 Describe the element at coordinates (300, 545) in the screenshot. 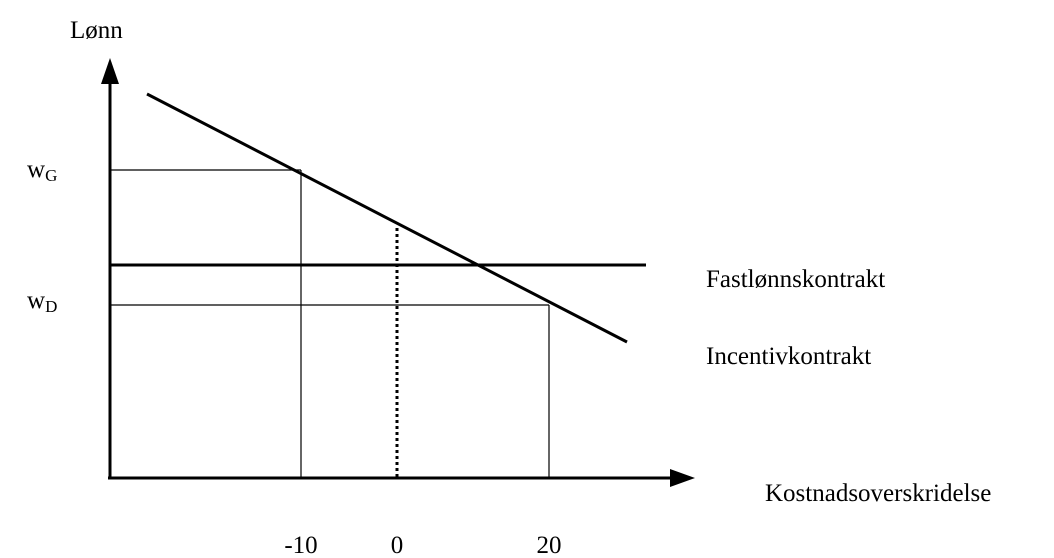

I see `x-tick-minus10: -10` at that location.